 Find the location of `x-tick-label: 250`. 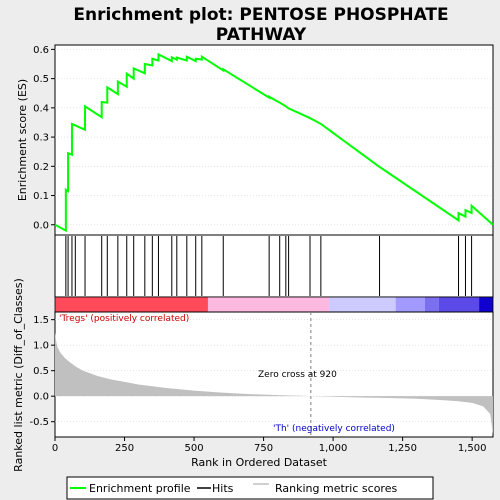

x-tick-label: 250 is located at coordinates (124, 448).